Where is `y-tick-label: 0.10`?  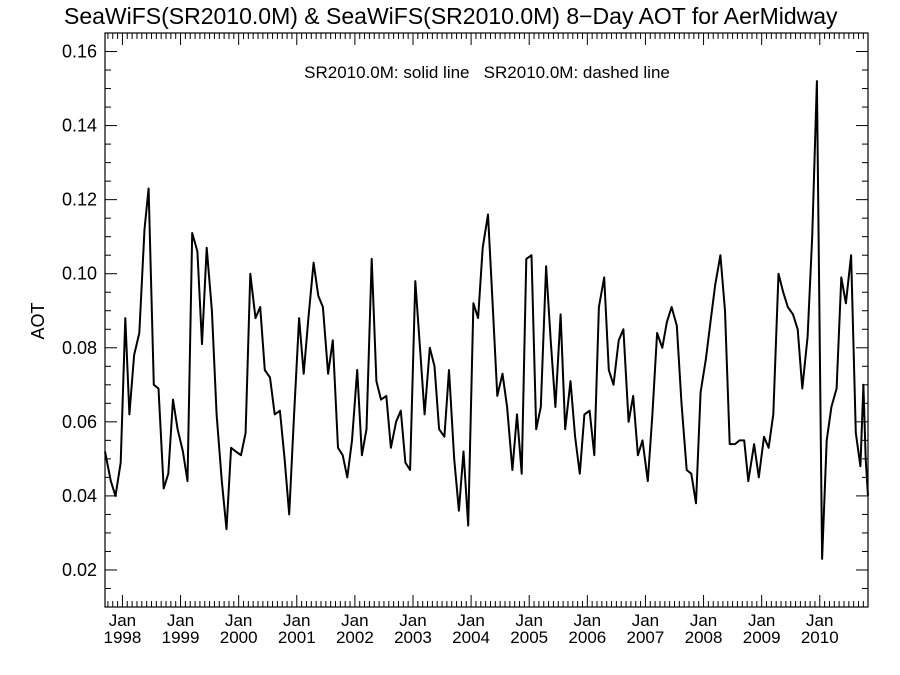
y-tick-label: 0.10 is located at coordinates (79, 274).